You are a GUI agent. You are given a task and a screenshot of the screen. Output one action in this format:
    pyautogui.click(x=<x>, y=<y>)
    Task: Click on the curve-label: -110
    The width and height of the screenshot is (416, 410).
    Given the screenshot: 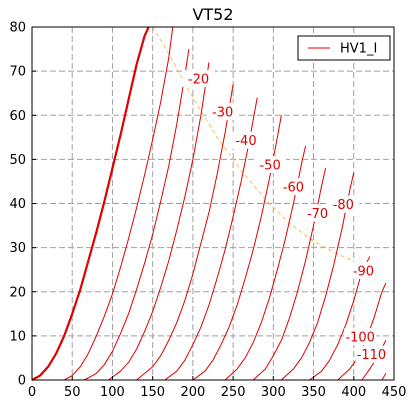 What is the action you would take?
    pyautogui.click(x=372, y=355)
    